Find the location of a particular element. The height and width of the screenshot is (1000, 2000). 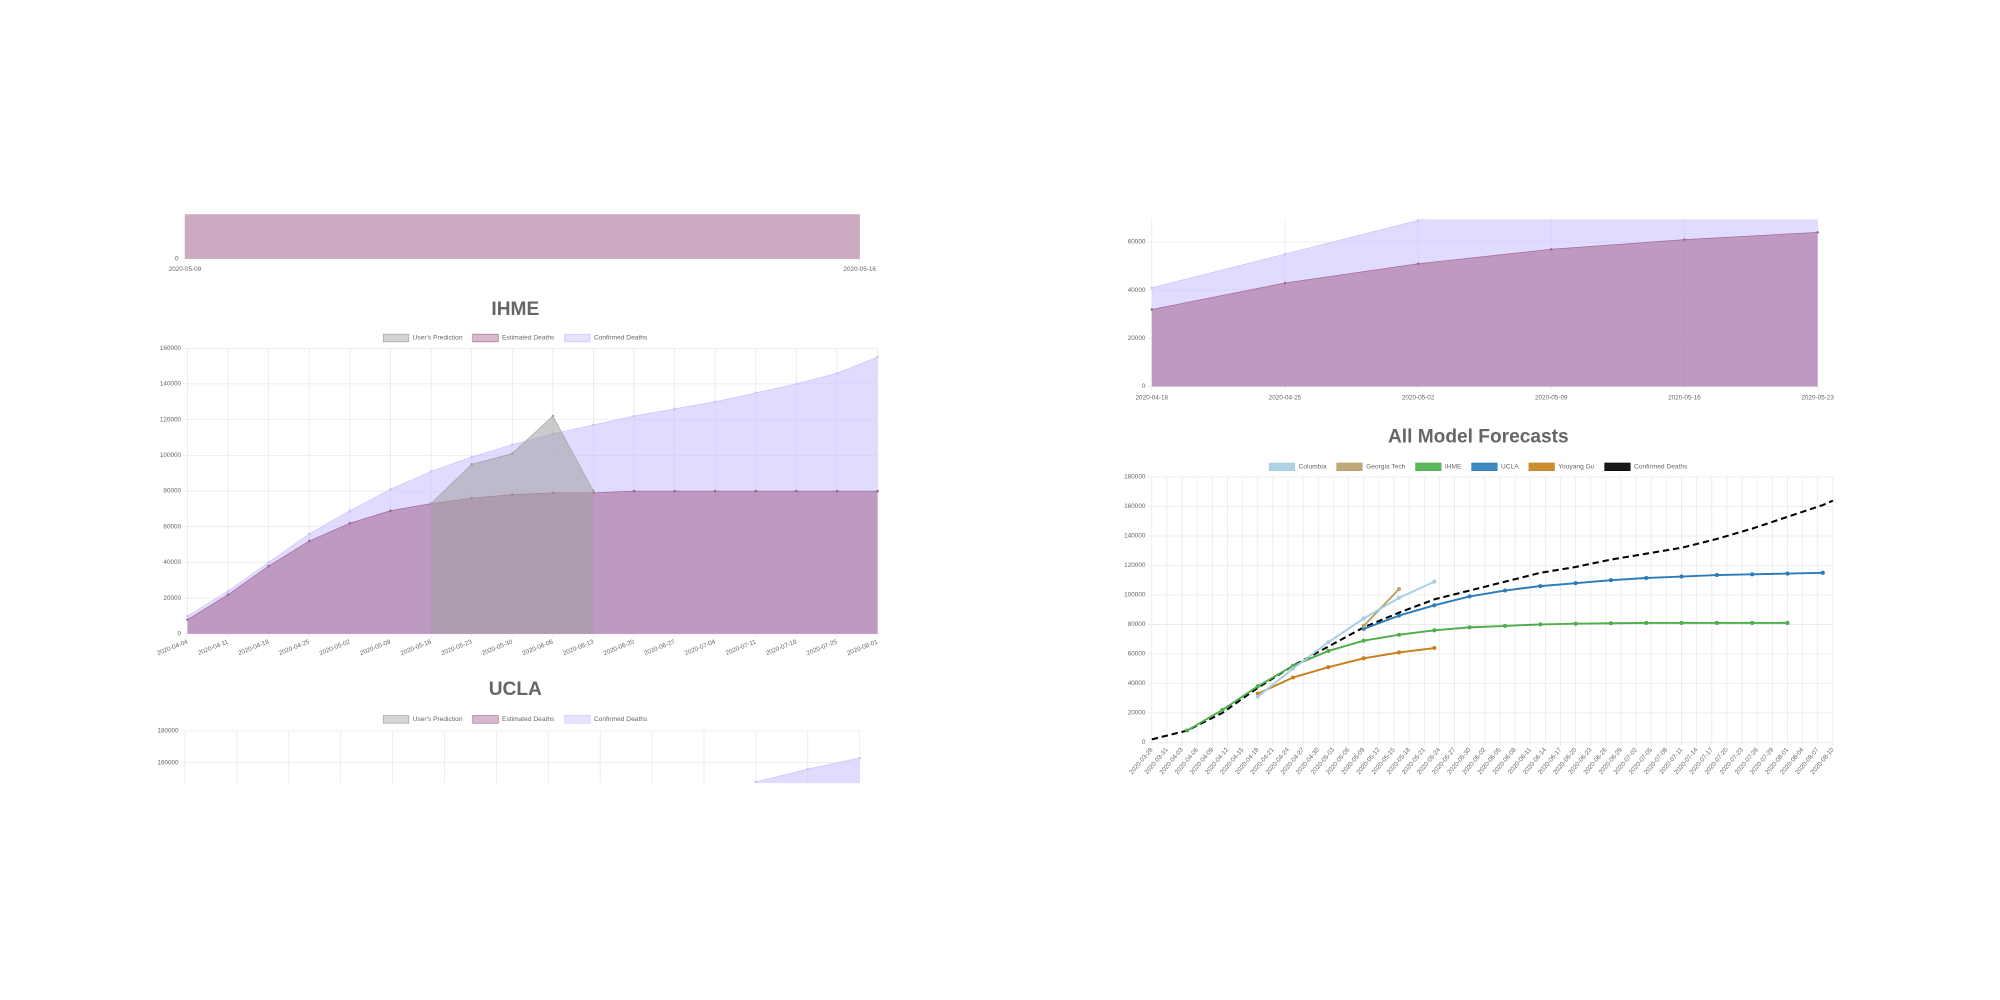

y-tick-label: 120000 is located at coordinates (171, 419).